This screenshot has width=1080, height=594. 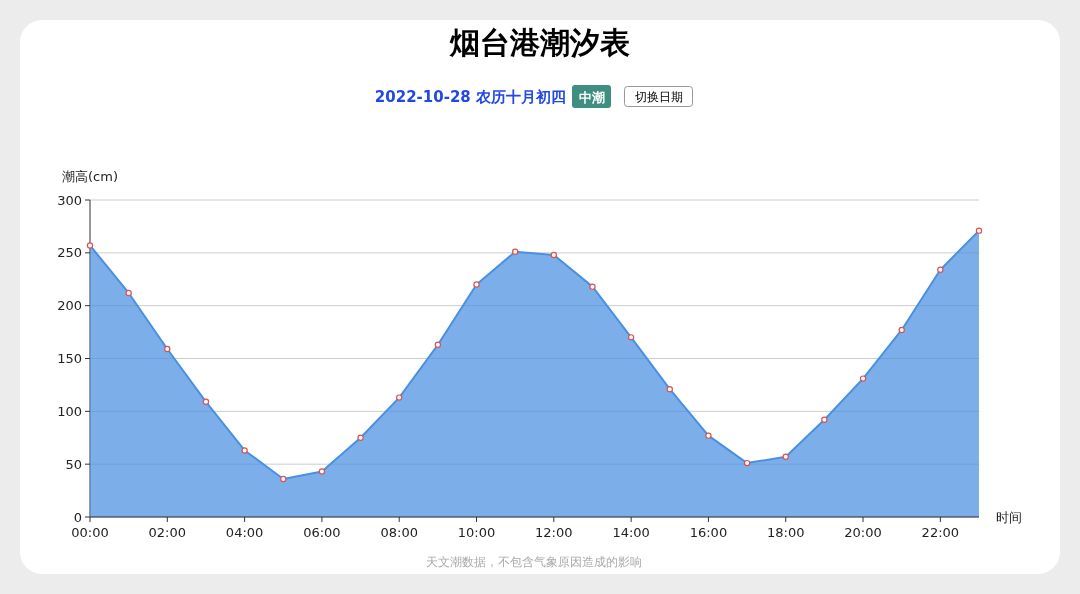 What do you see at coordinates (476, 532) in the screenshot?
I see `x-tick-label: 10:00` at bounding box center [476, 532].